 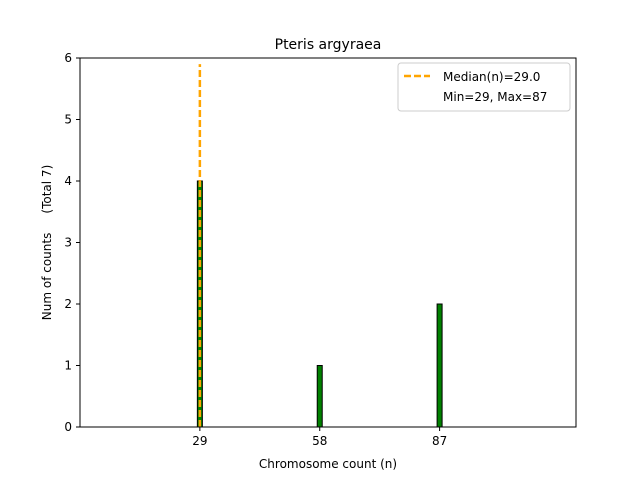 I want to click on x-tick-label: 29, so click(x=199, y=441).